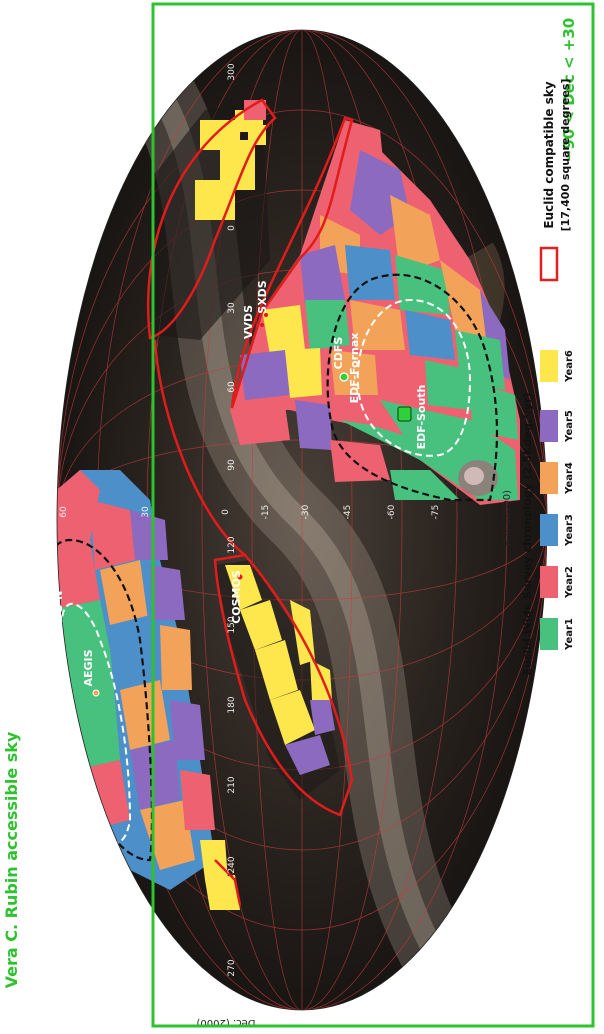 The height and width of the screenshot is (1034, 604). What do you see at coordinates (225, 1022) in the screenshot?
I see `dec-axis-title: Dec. (2000)` at bounding box center [225, 1022].